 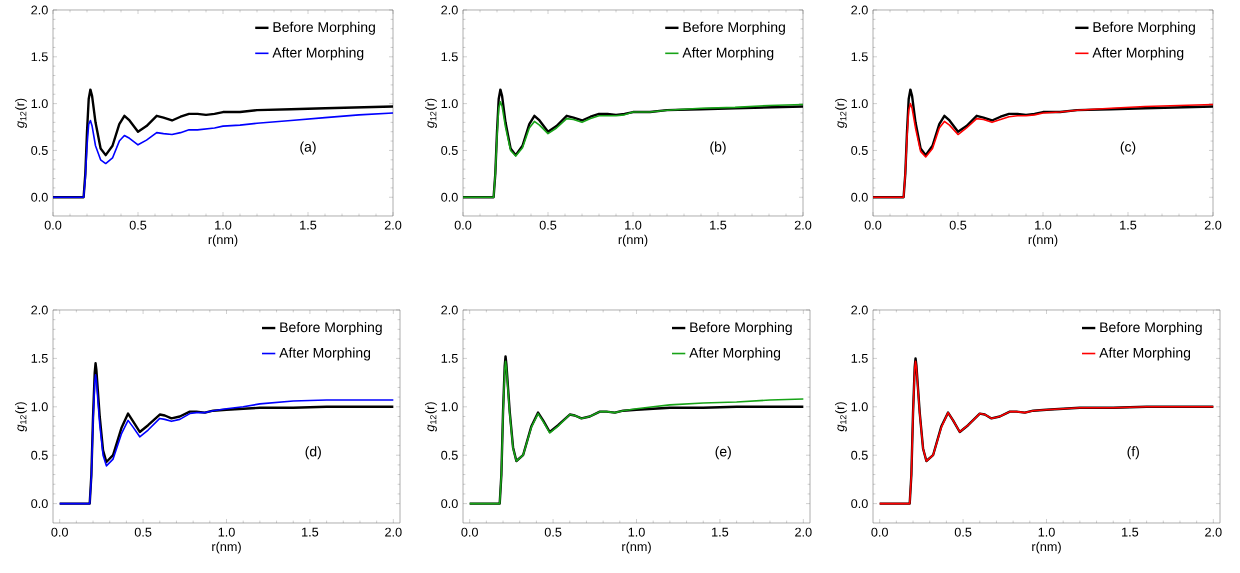 What do you see at coordinates (723, 453) in the screenshot?
I see `annotation: (e)` at bounding box center [723, 453].